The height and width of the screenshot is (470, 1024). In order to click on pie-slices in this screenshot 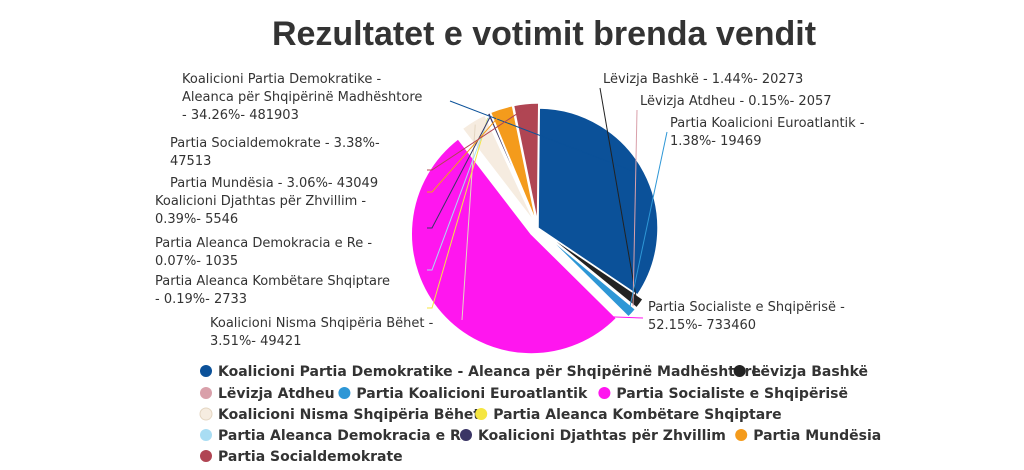, I will do `click(534, 228)`.